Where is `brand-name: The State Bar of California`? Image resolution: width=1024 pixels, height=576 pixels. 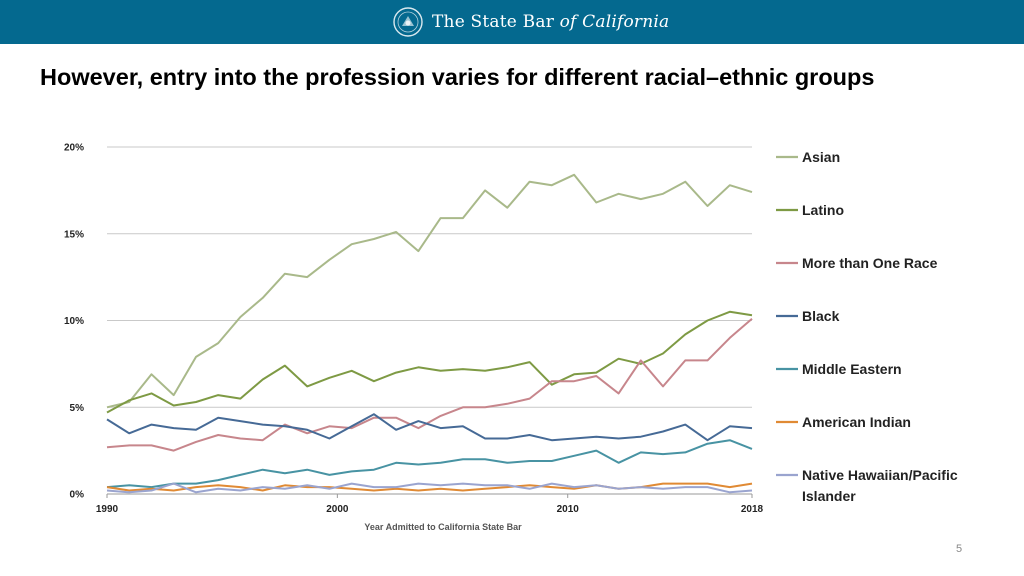 brand-name: The State Bar of California is located at coordinates (550, 22).